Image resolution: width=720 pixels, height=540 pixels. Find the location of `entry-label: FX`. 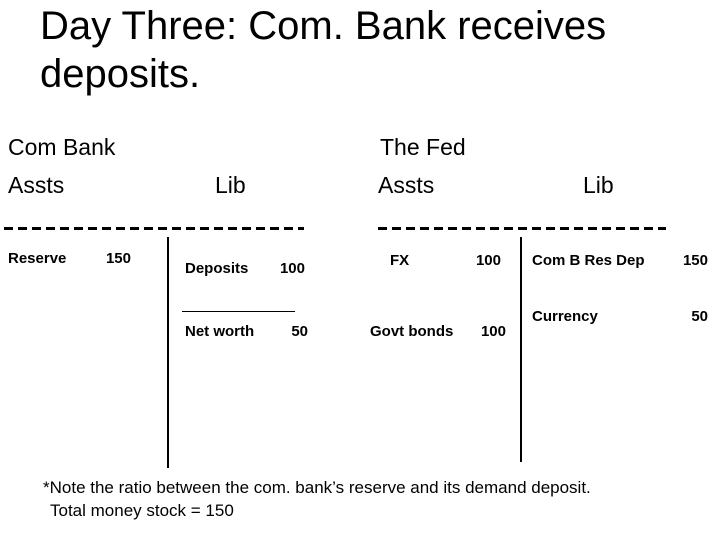

entry-label: FX is located at coordinates (400, 260).